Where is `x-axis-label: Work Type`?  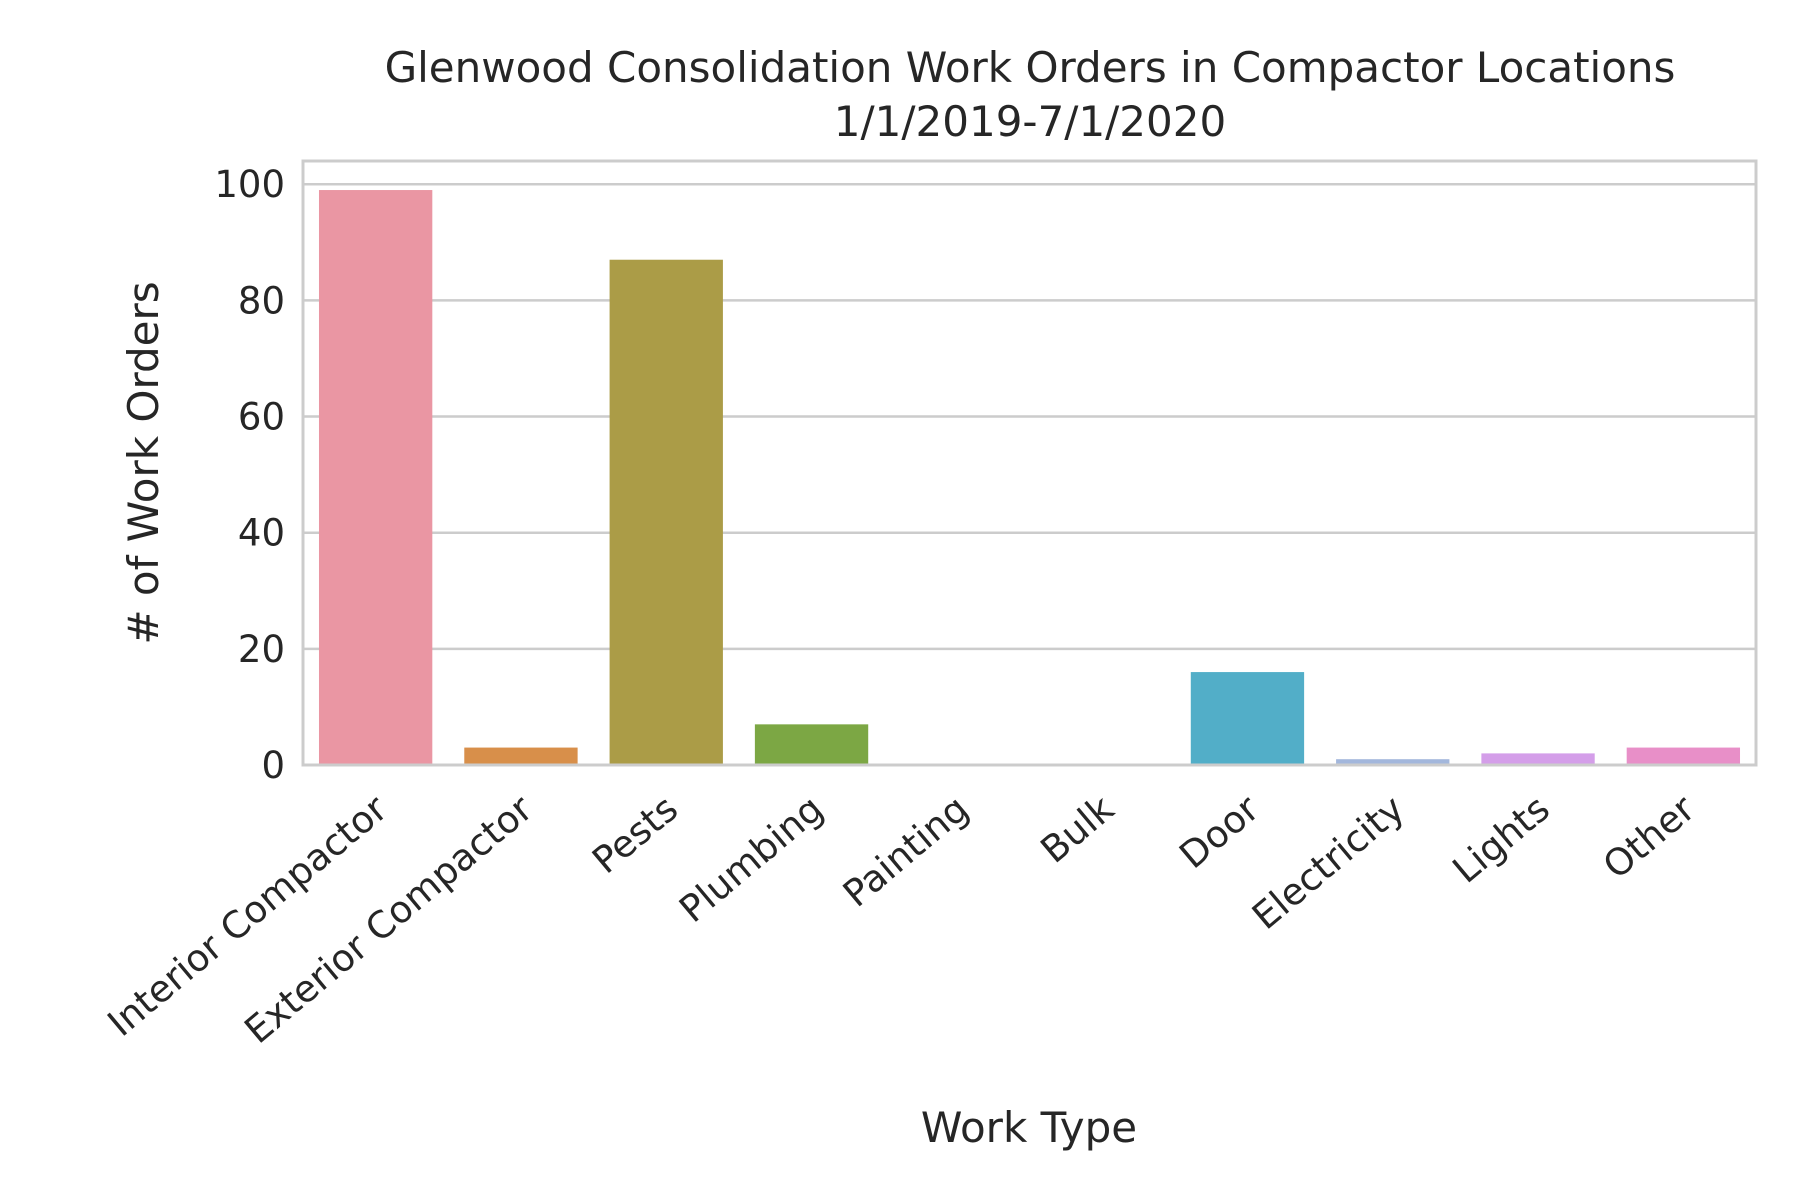 x-axis-label: Work Type is located at coordinates (1029, 1127).